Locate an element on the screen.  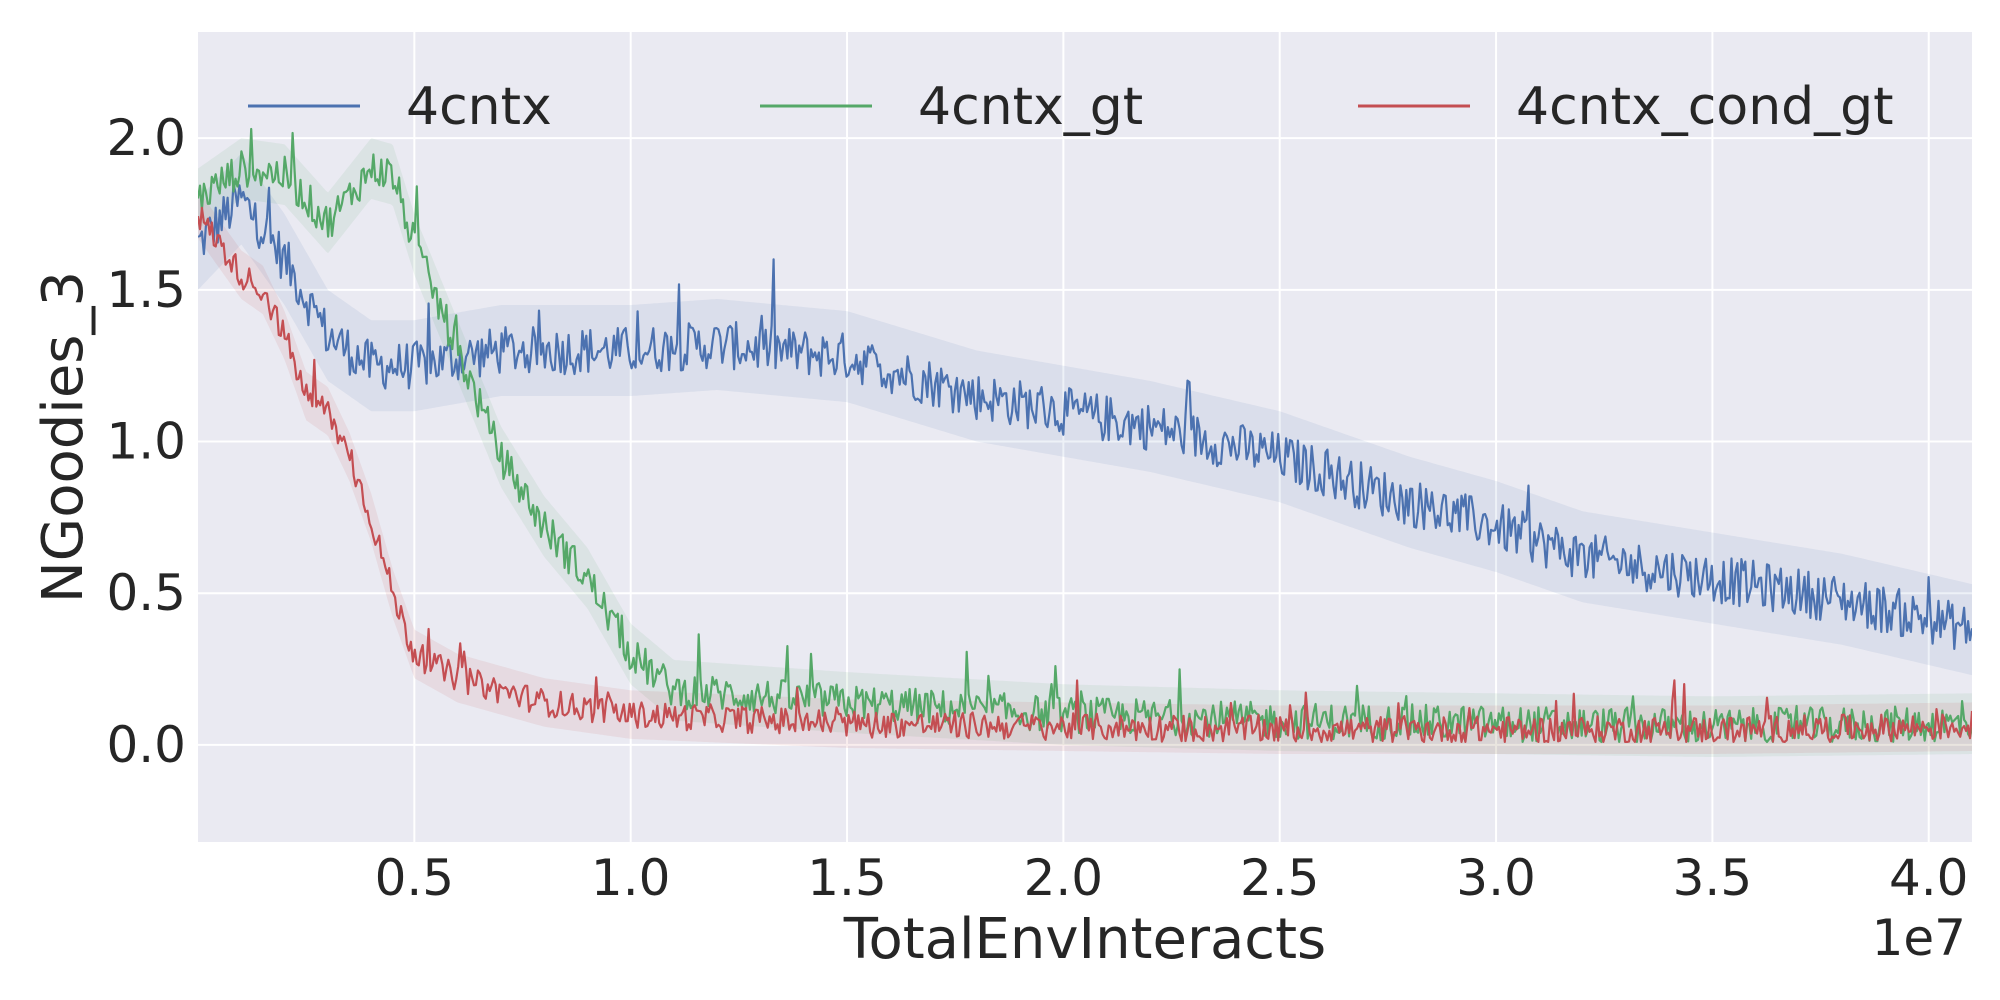
x-tick-labels: 0.5 1.0 1.5 2.0 2.5 3.0 3.5 4.0 is located at coordinates (1172, 878).